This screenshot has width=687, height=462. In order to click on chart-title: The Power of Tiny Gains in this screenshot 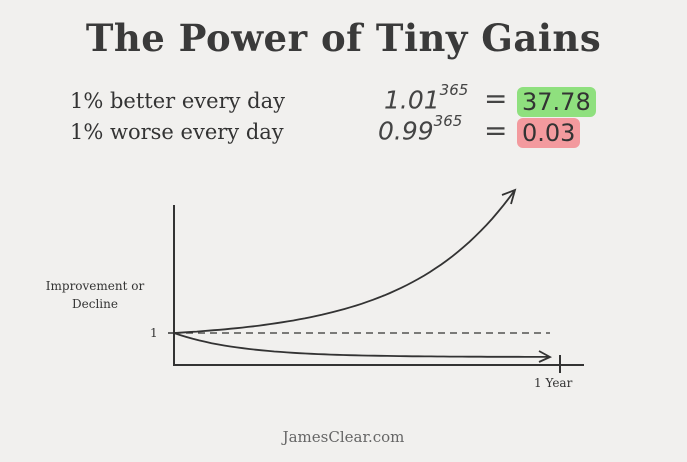, I will do `click(343, 38)`.